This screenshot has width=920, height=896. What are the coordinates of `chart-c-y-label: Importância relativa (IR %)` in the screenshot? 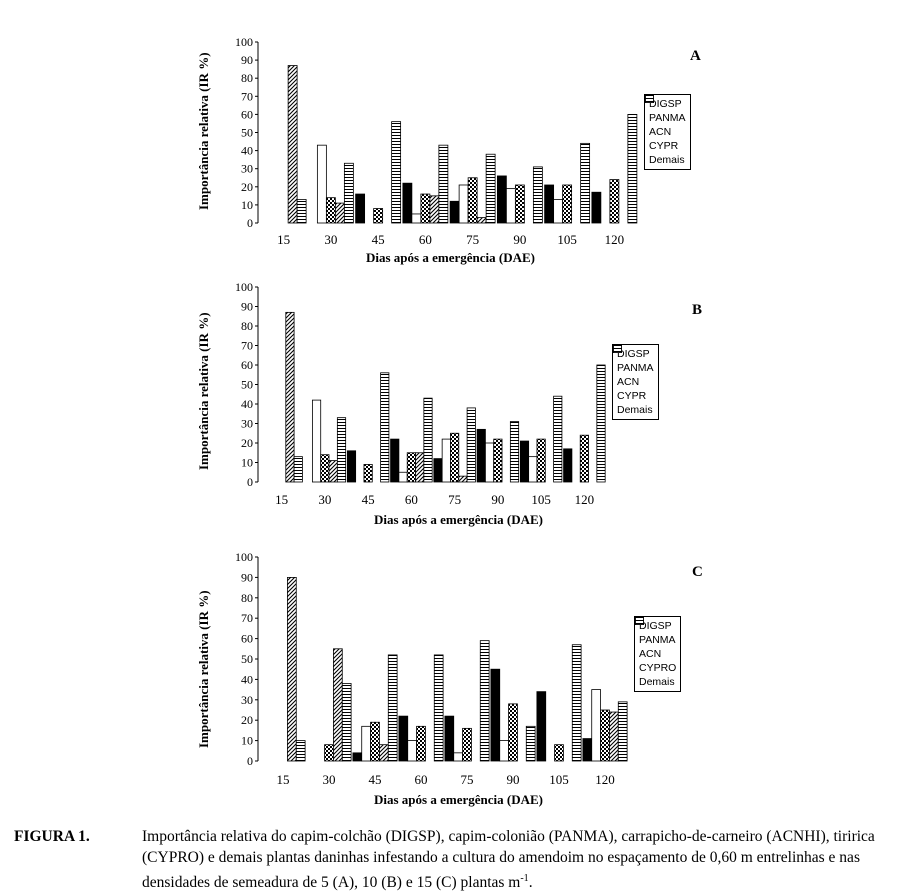 It's located at (203, 669).